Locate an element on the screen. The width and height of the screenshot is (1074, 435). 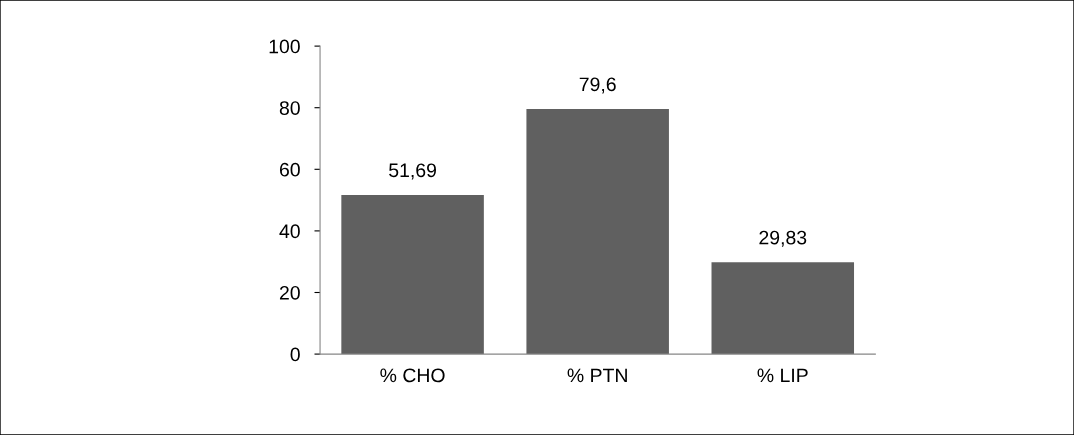
x-tick-label: % PTN is located at coordinates (597, 375).